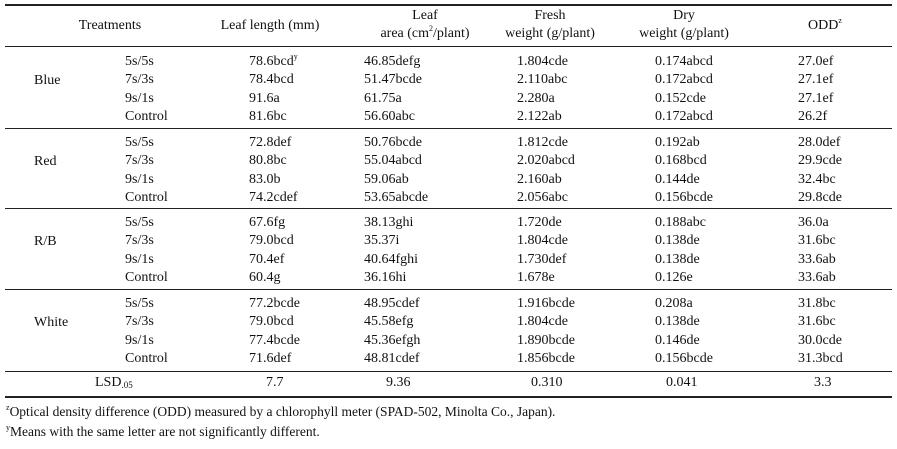 The height and width of the screenshot is (449, 897). Describe the element at coordinates (265, 179) in the screenshot. I see `cell-leaf-length: 83.0b` at that location.